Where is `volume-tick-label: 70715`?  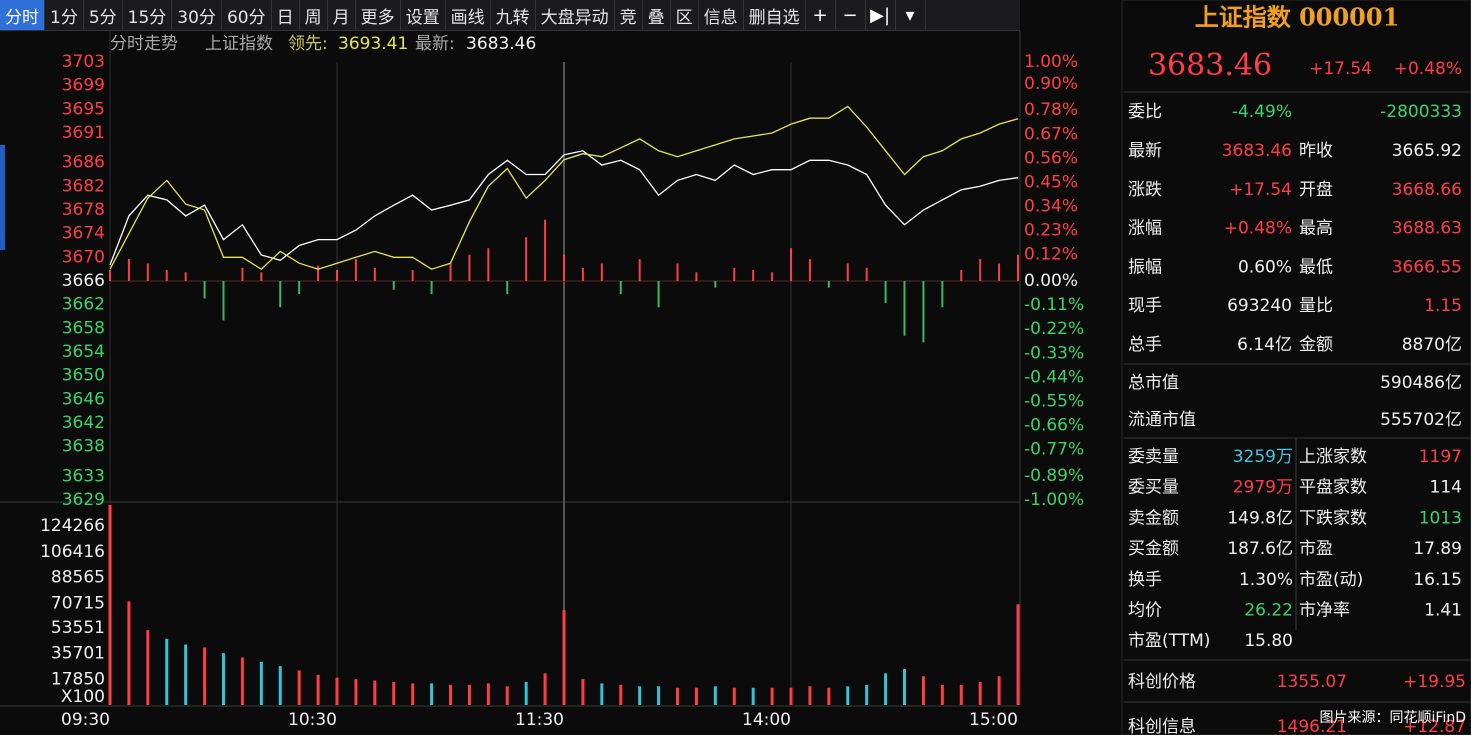
volume-tick-label: 70715 is located at coordinates (78, 603).